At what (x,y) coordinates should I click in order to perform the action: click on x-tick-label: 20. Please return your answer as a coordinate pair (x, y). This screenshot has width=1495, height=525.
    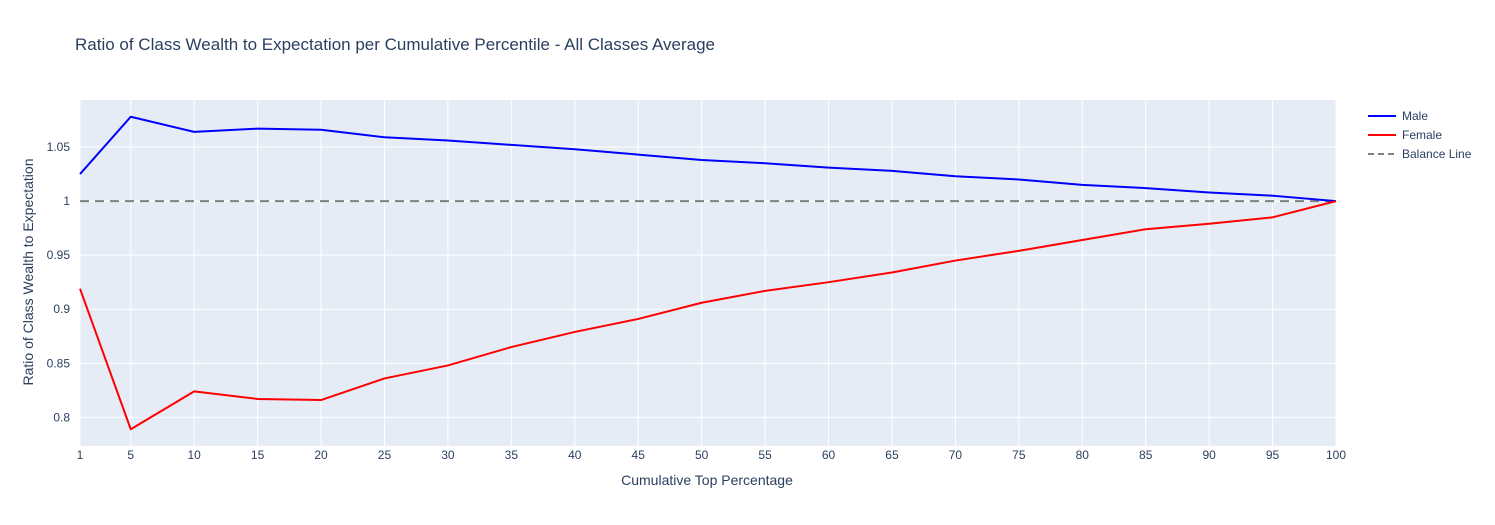
    Looking at the image, I should click on (321, 455).